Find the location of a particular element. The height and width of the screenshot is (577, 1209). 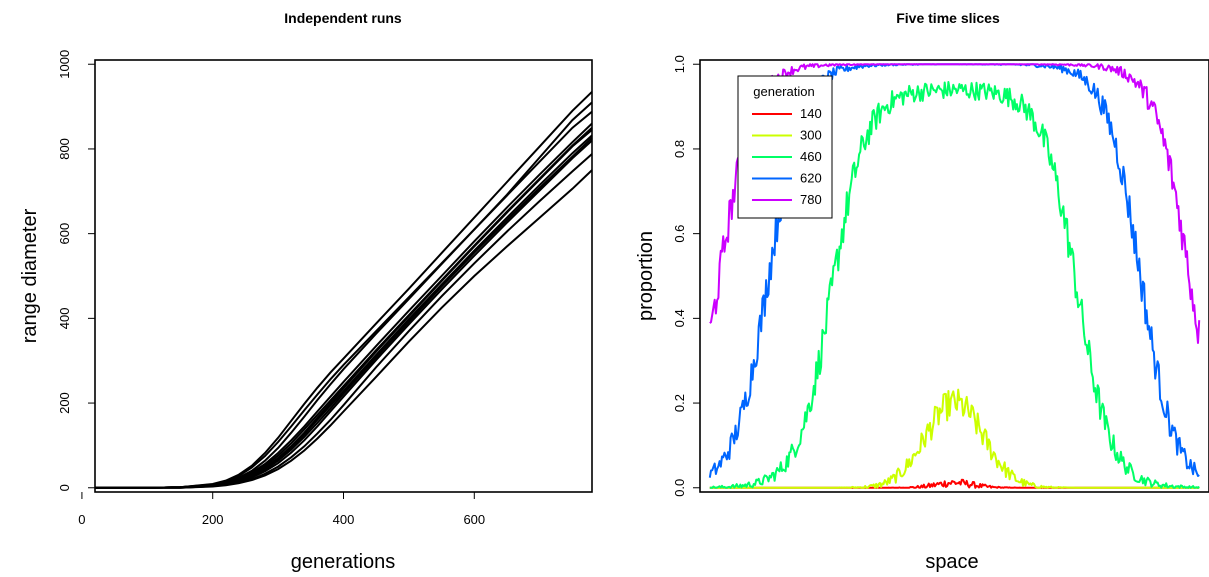

legend-label: 620 is located at coordinates (811, 178).